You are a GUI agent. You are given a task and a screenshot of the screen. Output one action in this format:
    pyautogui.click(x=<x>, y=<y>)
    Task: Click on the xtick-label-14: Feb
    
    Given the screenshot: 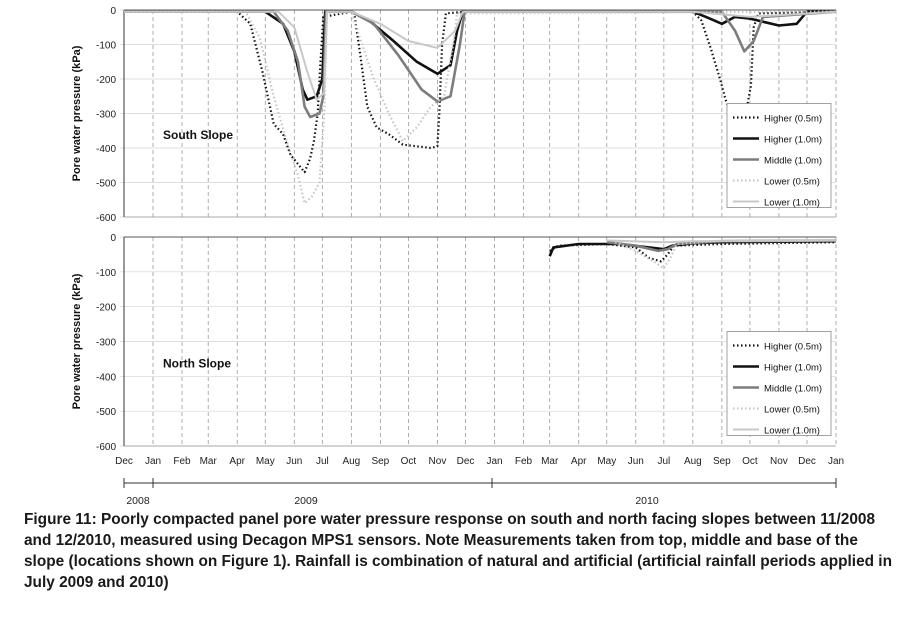 What is the action you would take?
    pyautogui.click(x=524, y=461)
    